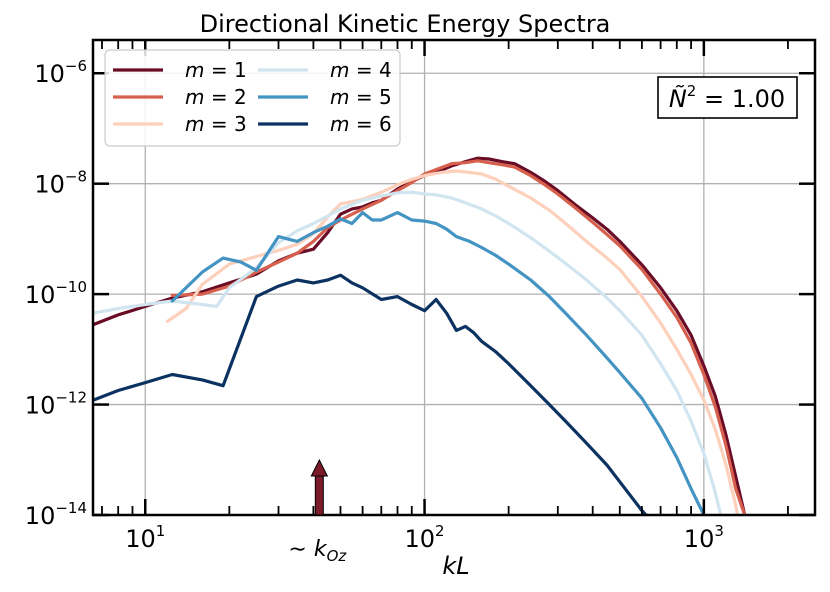 Image resolution: width=830 pixels, height=592 pixels. I want to click on chart-title: Directional Kinetic Energy Spectra, so click(405, 24).